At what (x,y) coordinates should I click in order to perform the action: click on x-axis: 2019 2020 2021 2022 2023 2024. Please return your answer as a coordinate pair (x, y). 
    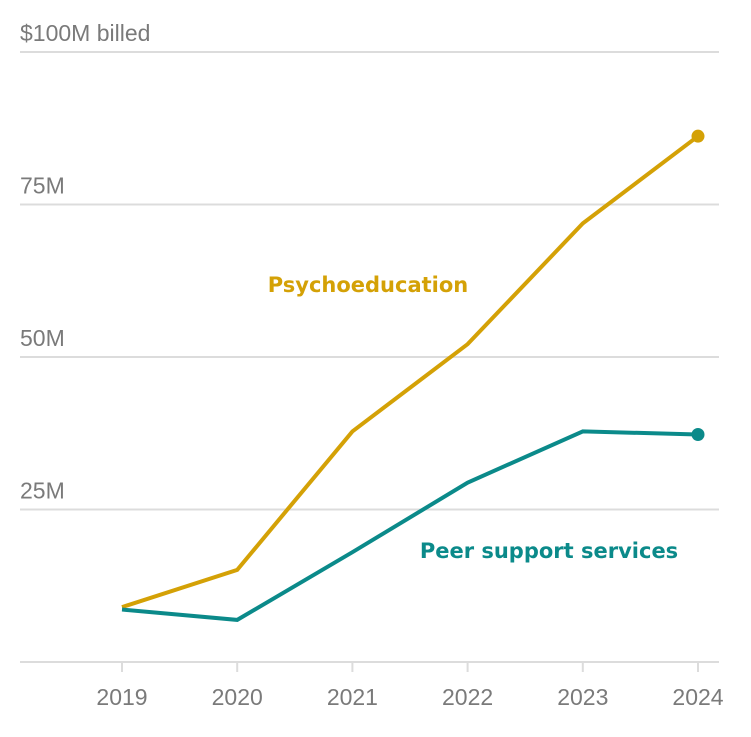
    Looking at the image, I should click on (372, 685).